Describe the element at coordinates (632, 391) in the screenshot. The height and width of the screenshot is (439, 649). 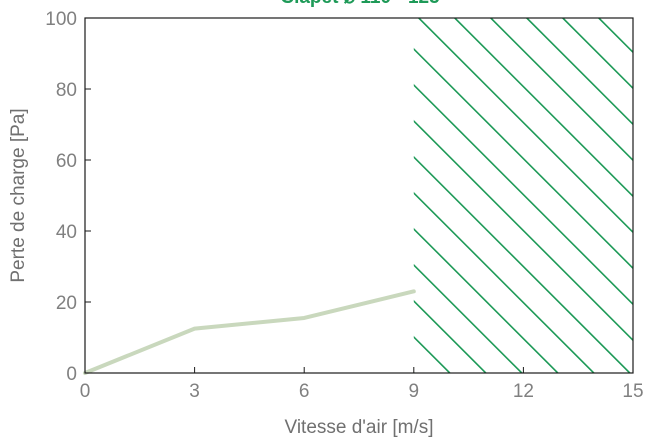
I see `x-tick-label: 15` at that location.